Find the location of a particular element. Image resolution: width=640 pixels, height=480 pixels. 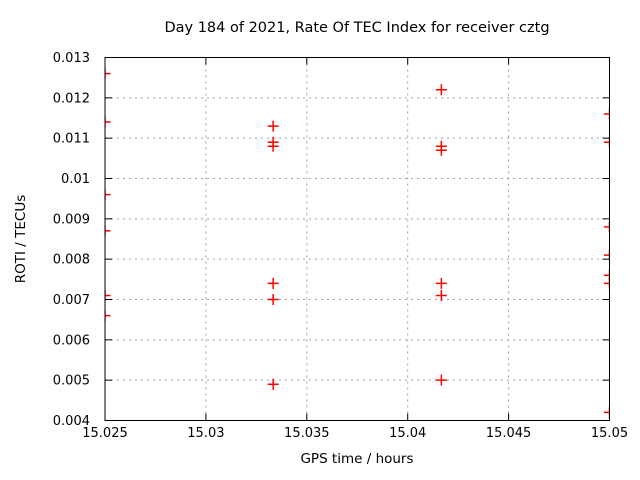

y-tick-label: 0.007 is located at coordinates (71, 300).